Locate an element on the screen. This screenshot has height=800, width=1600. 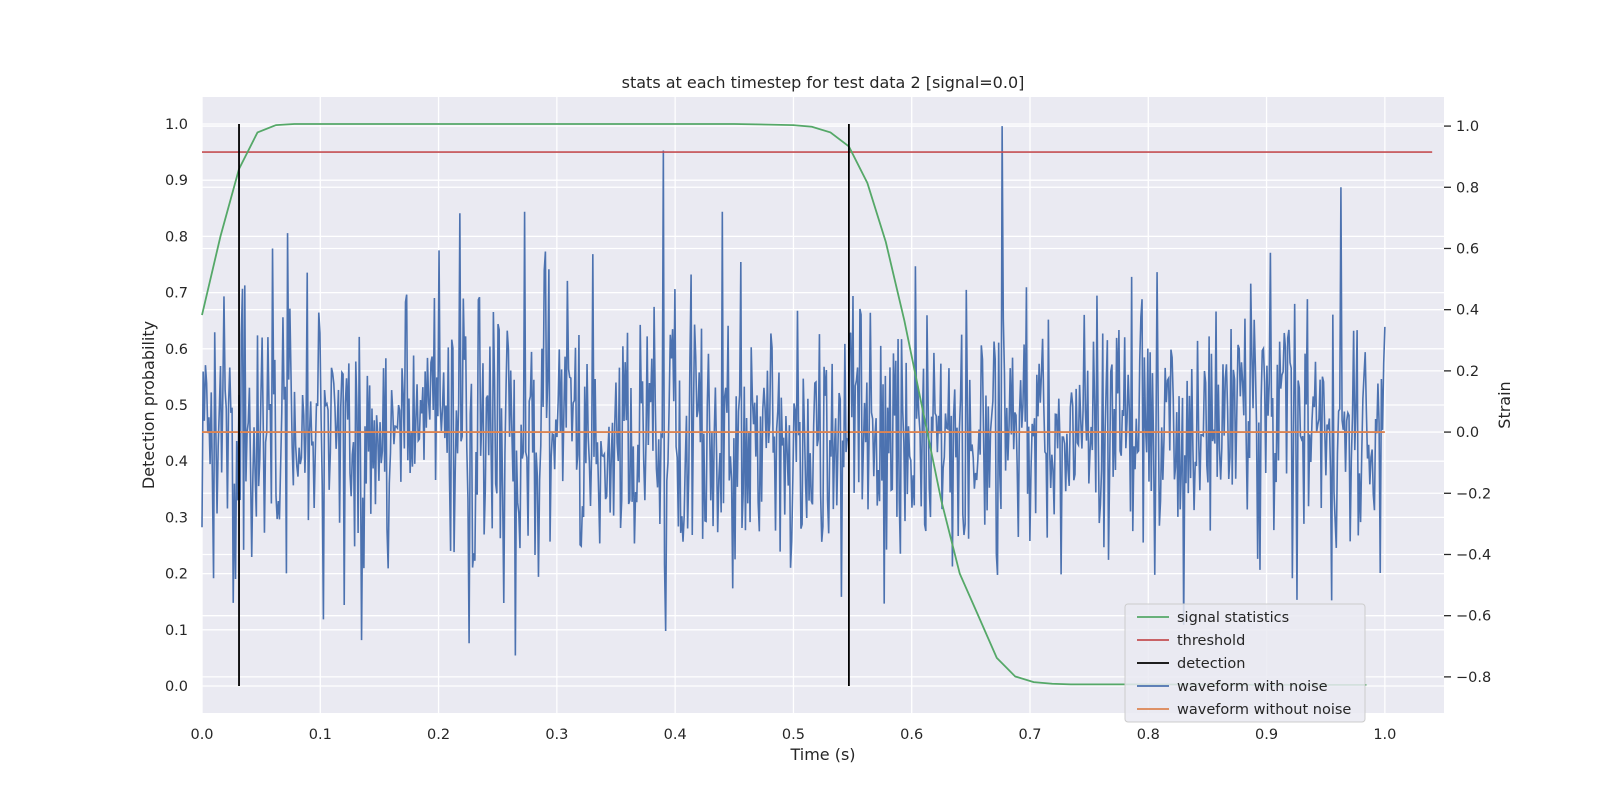
y-right-tick-label: −0.4 is located at coordinates (1473, 555).